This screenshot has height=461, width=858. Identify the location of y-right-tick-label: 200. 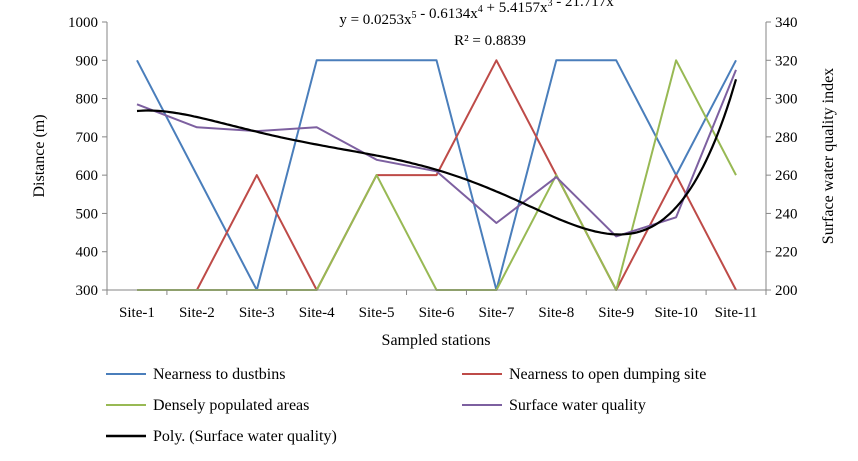
(786, 291).